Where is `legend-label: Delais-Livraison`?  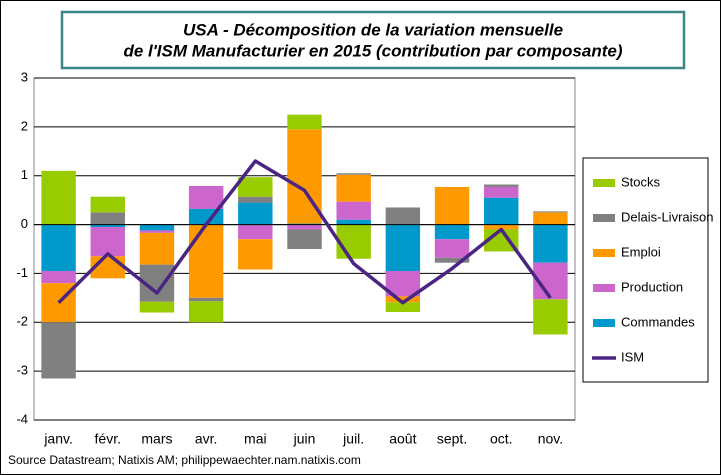 legend-label: Delais-Livraison is located at coordinates (667, 216).